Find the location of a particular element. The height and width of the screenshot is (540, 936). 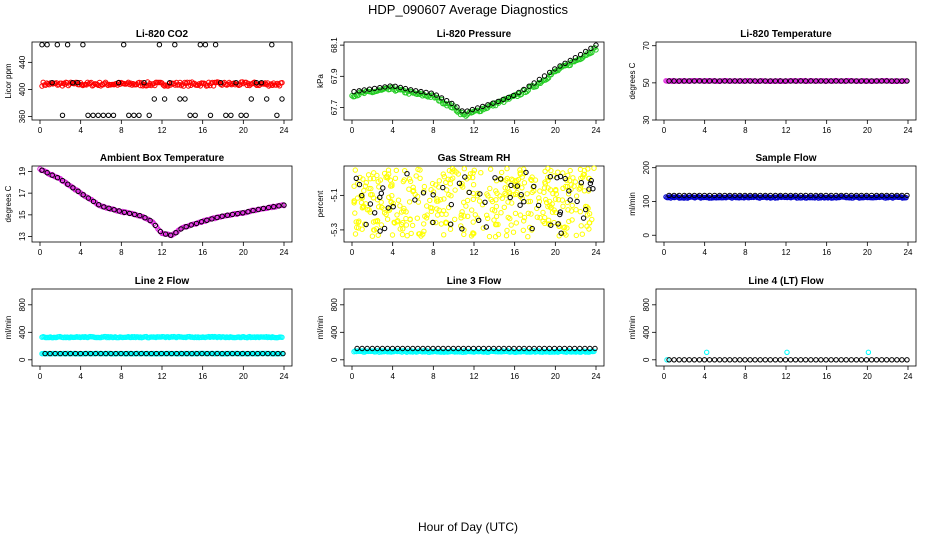

panel-title: Gas Stream RH is located at coordinates (474, 158).